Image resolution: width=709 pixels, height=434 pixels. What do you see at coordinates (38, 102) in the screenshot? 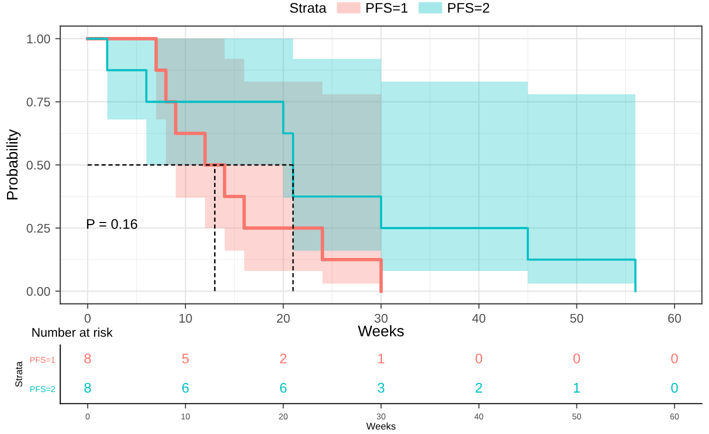
I see `y-tick-label: 0.75` at bounding box center [38, 102].